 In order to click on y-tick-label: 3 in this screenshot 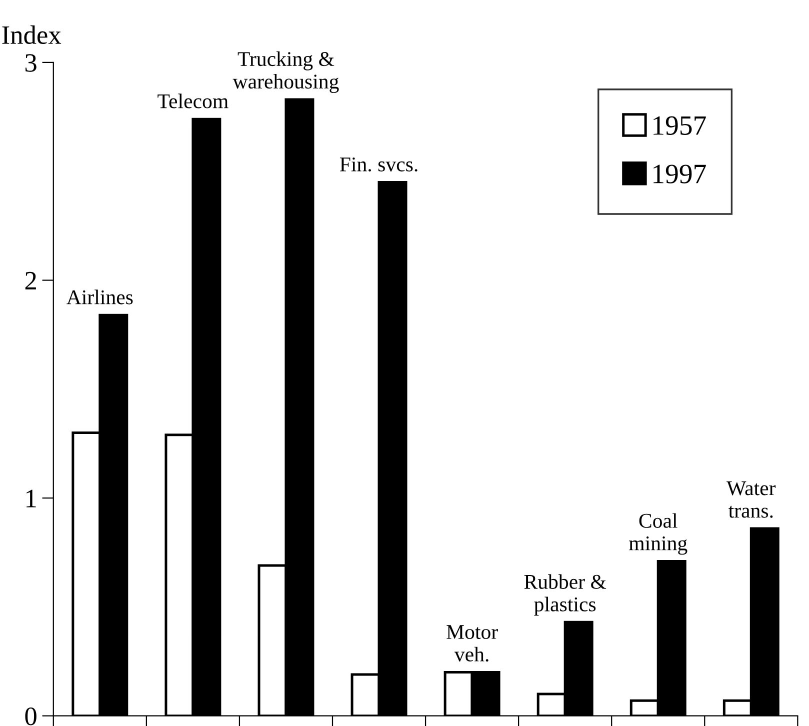, I will do `click(30, 63)`.